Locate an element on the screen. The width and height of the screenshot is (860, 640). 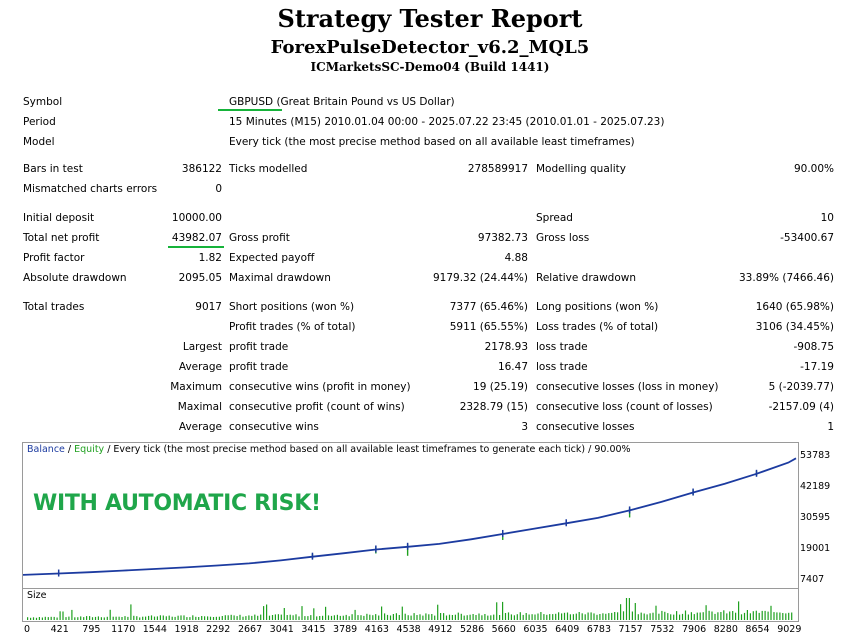
mismatch-label: Mismatched charts errors is located at coordinates (90, 189).